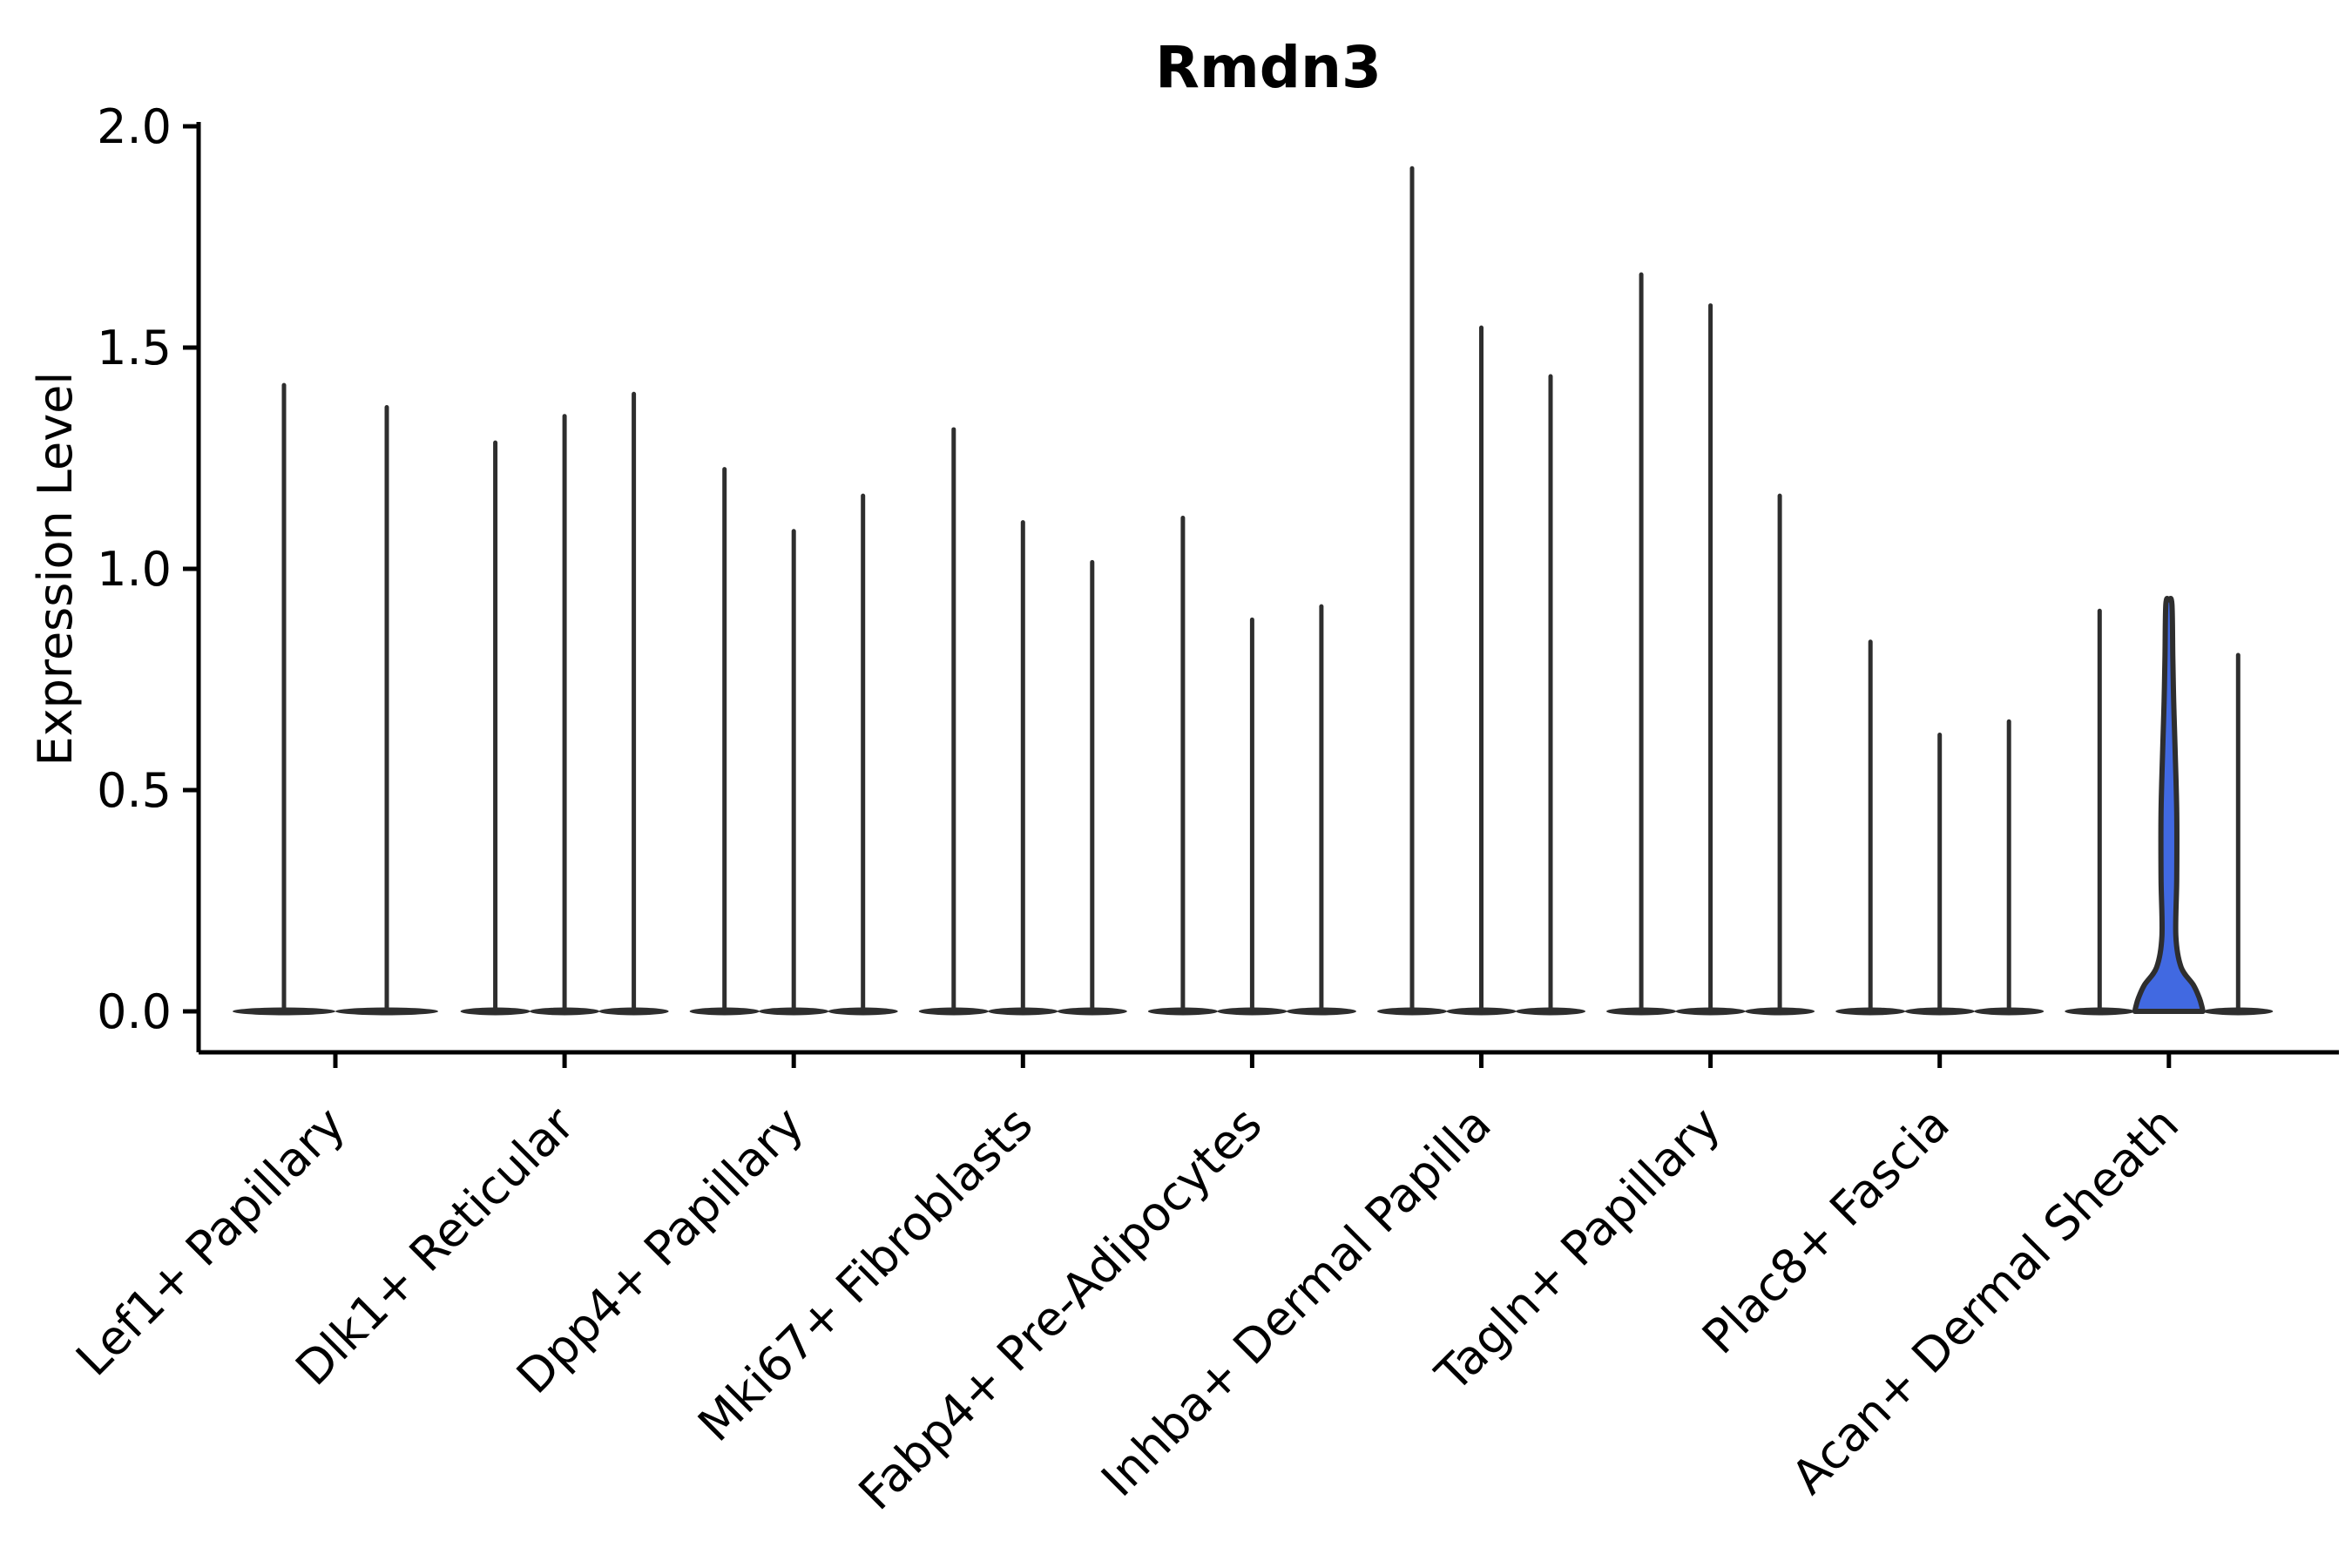 This screenshot has width=2352, height=1568. What do you see at coordinates (56, 569) in the screenshot?
I see `y-axis-label: Expression Level` at bounding box center [56, 569].